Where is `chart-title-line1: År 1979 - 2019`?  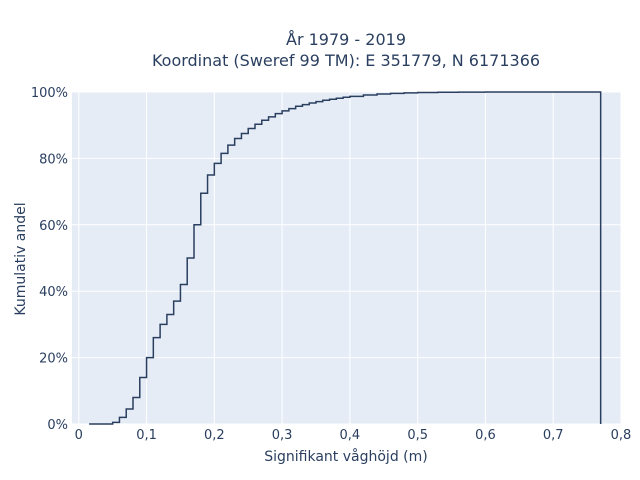 chart-title-line1: År 1979 - 2019 is located at coordinates (346, 39).